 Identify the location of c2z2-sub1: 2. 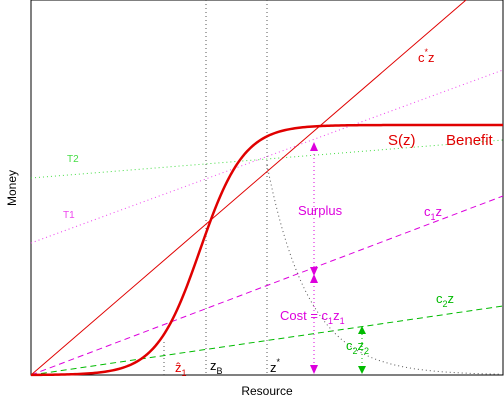
(355, 351).